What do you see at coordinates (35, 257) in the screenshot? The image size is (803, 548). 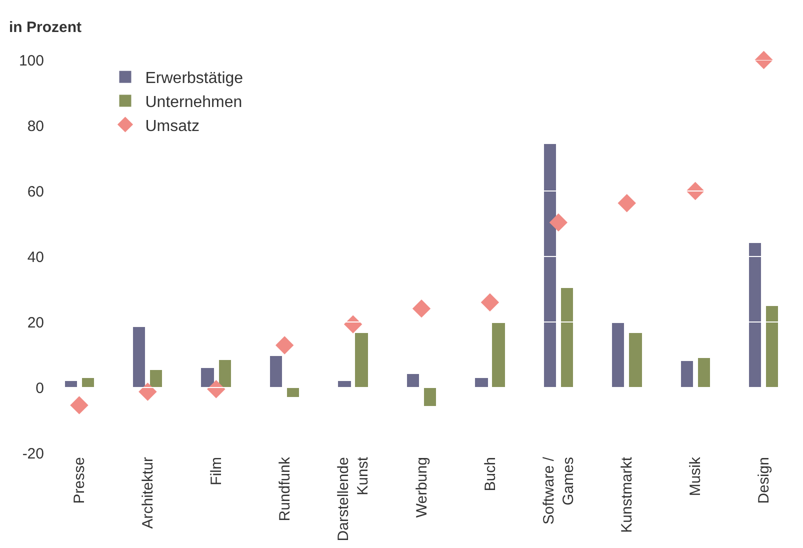 I see `y-tick-label: 40` at bounding box center [35, 257].